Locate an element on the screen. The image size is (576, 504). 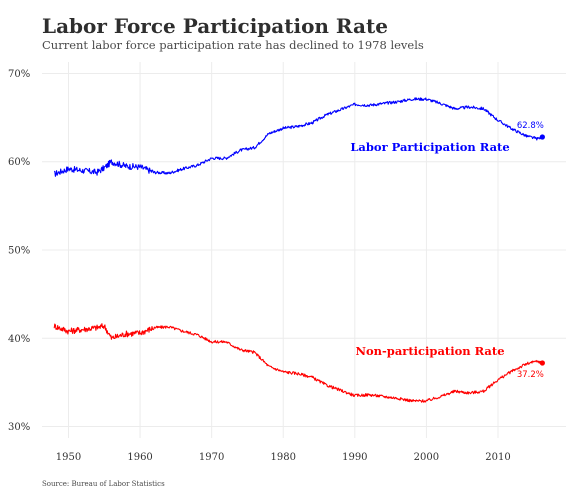
y-tick-label: 40% is located at coordinates (19, 339).